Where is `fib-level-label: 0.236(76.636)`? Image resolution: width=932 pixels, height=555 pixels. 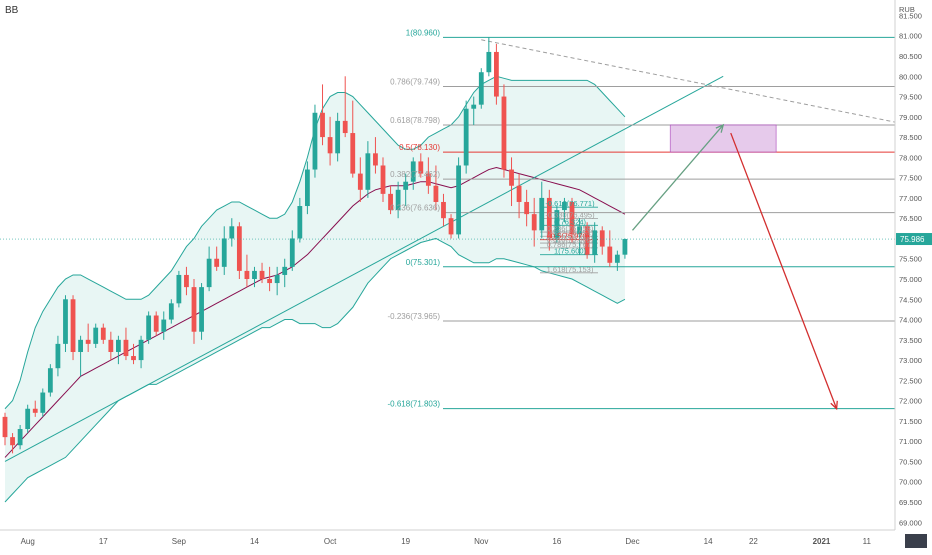 fib-level-label: 0.236(76.636) is located at coordinates (415, 208).